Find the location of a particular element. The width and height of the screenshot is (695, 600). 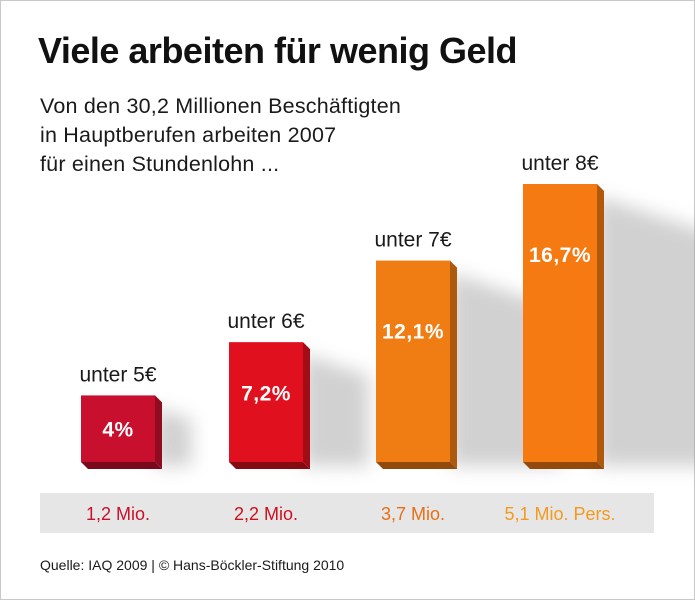

value-label-1: 4% is located at coordinates (117, 430).